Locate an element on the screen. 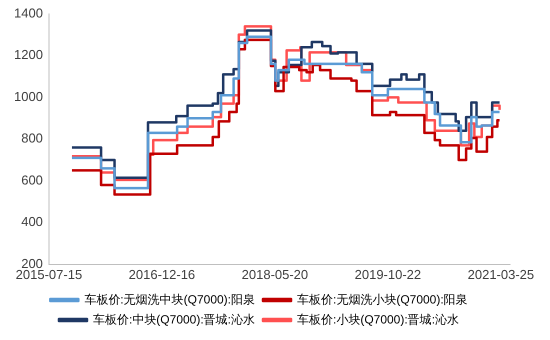 This screenshot has width=550, height=340. legend-label: 车板价:中块(Q7000):晋城:沁水 is located at coordinates (174, 319).